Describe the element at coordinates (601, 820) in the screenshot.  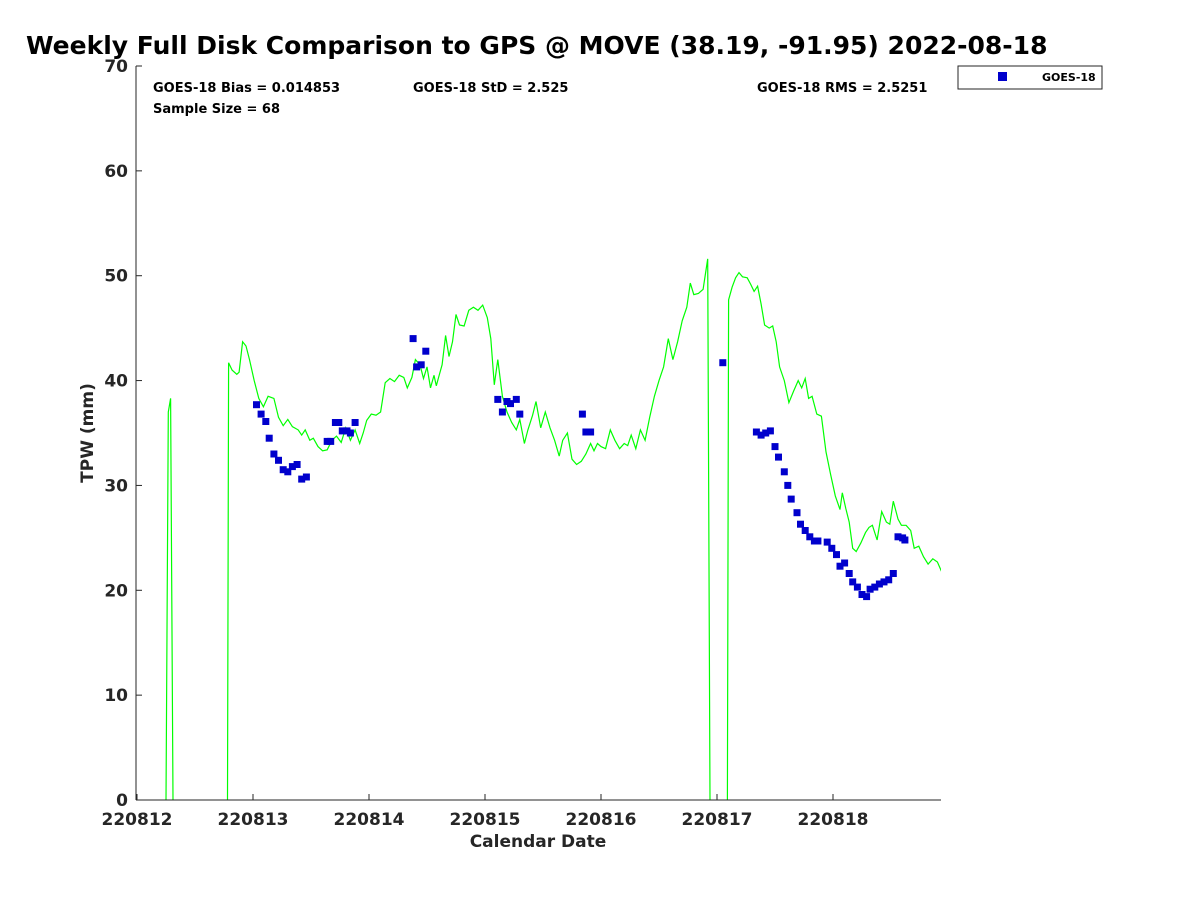
I see `x-tick-label: 220816` at that location.